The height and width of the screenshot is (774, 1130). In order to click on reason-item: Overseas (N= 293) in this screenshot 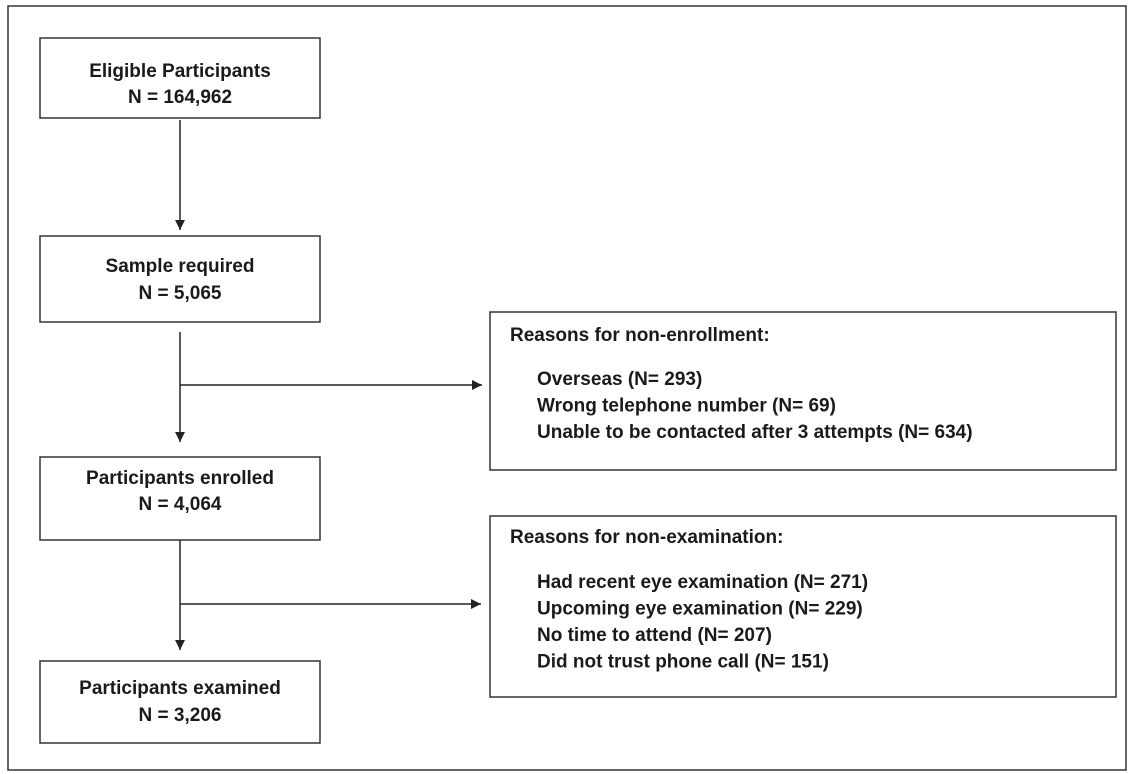, I will do `click(619, 379)`.